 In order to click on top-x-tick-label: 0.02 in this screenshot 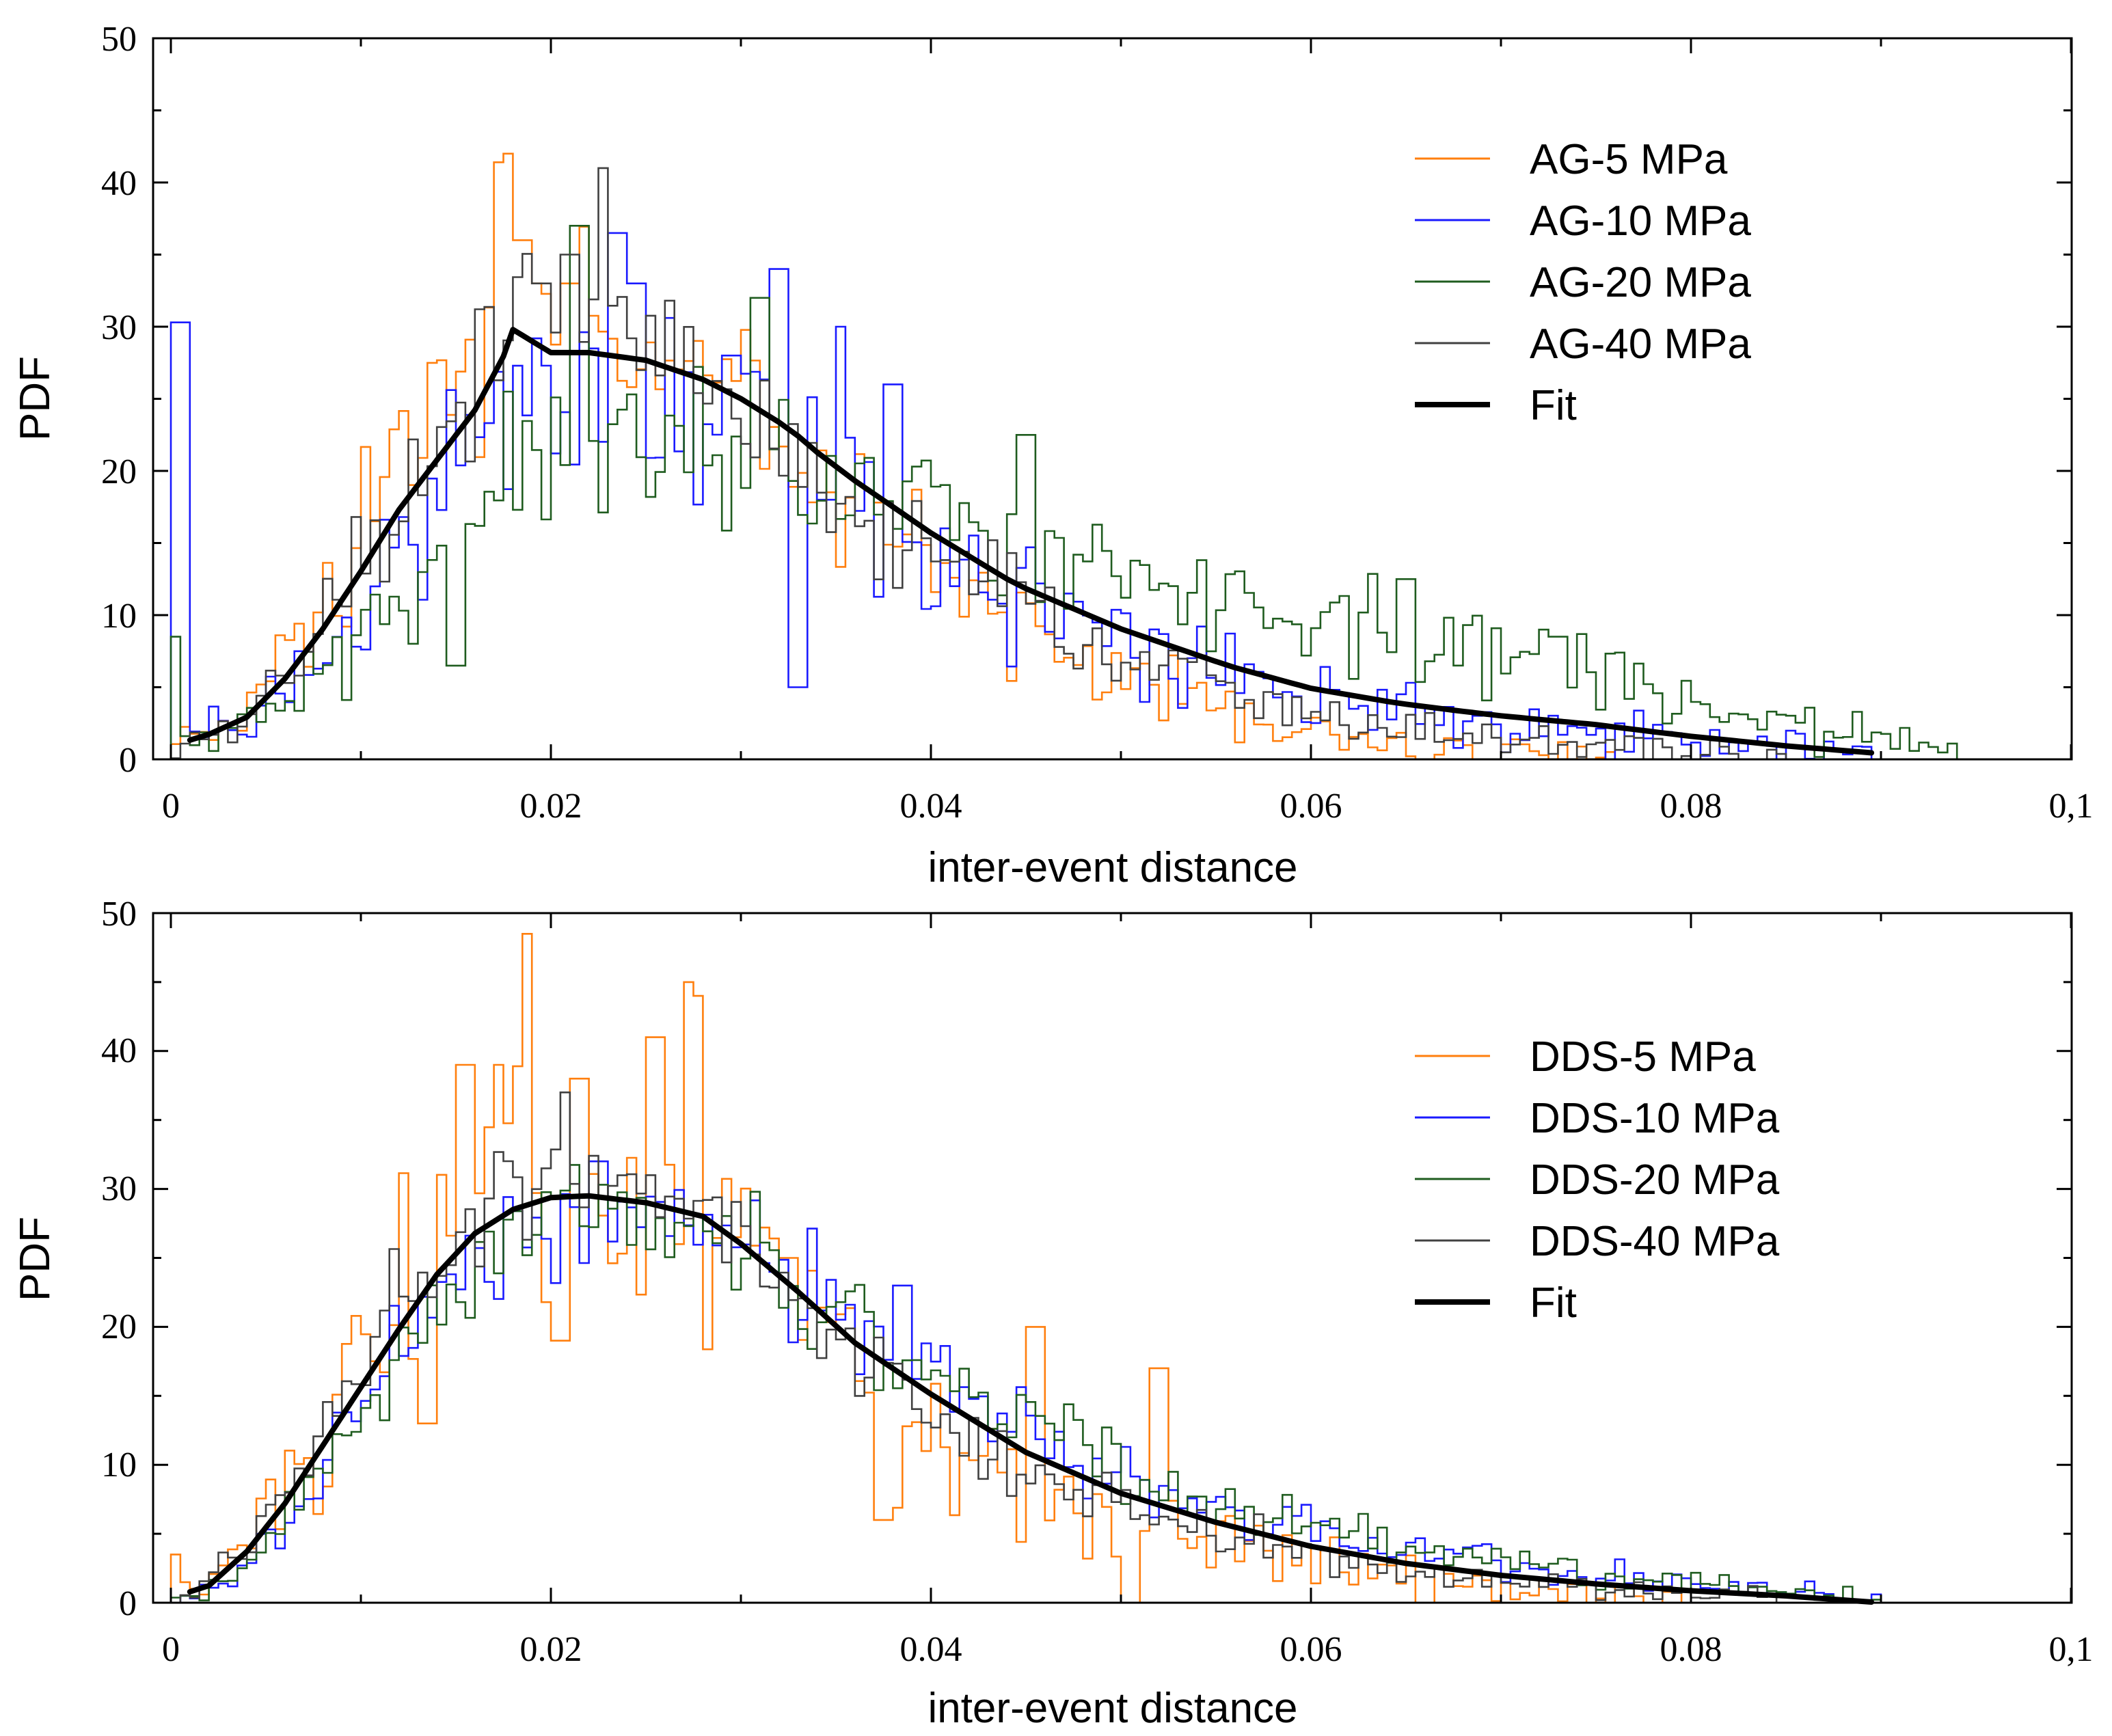, I will do `click(551, 806)`.